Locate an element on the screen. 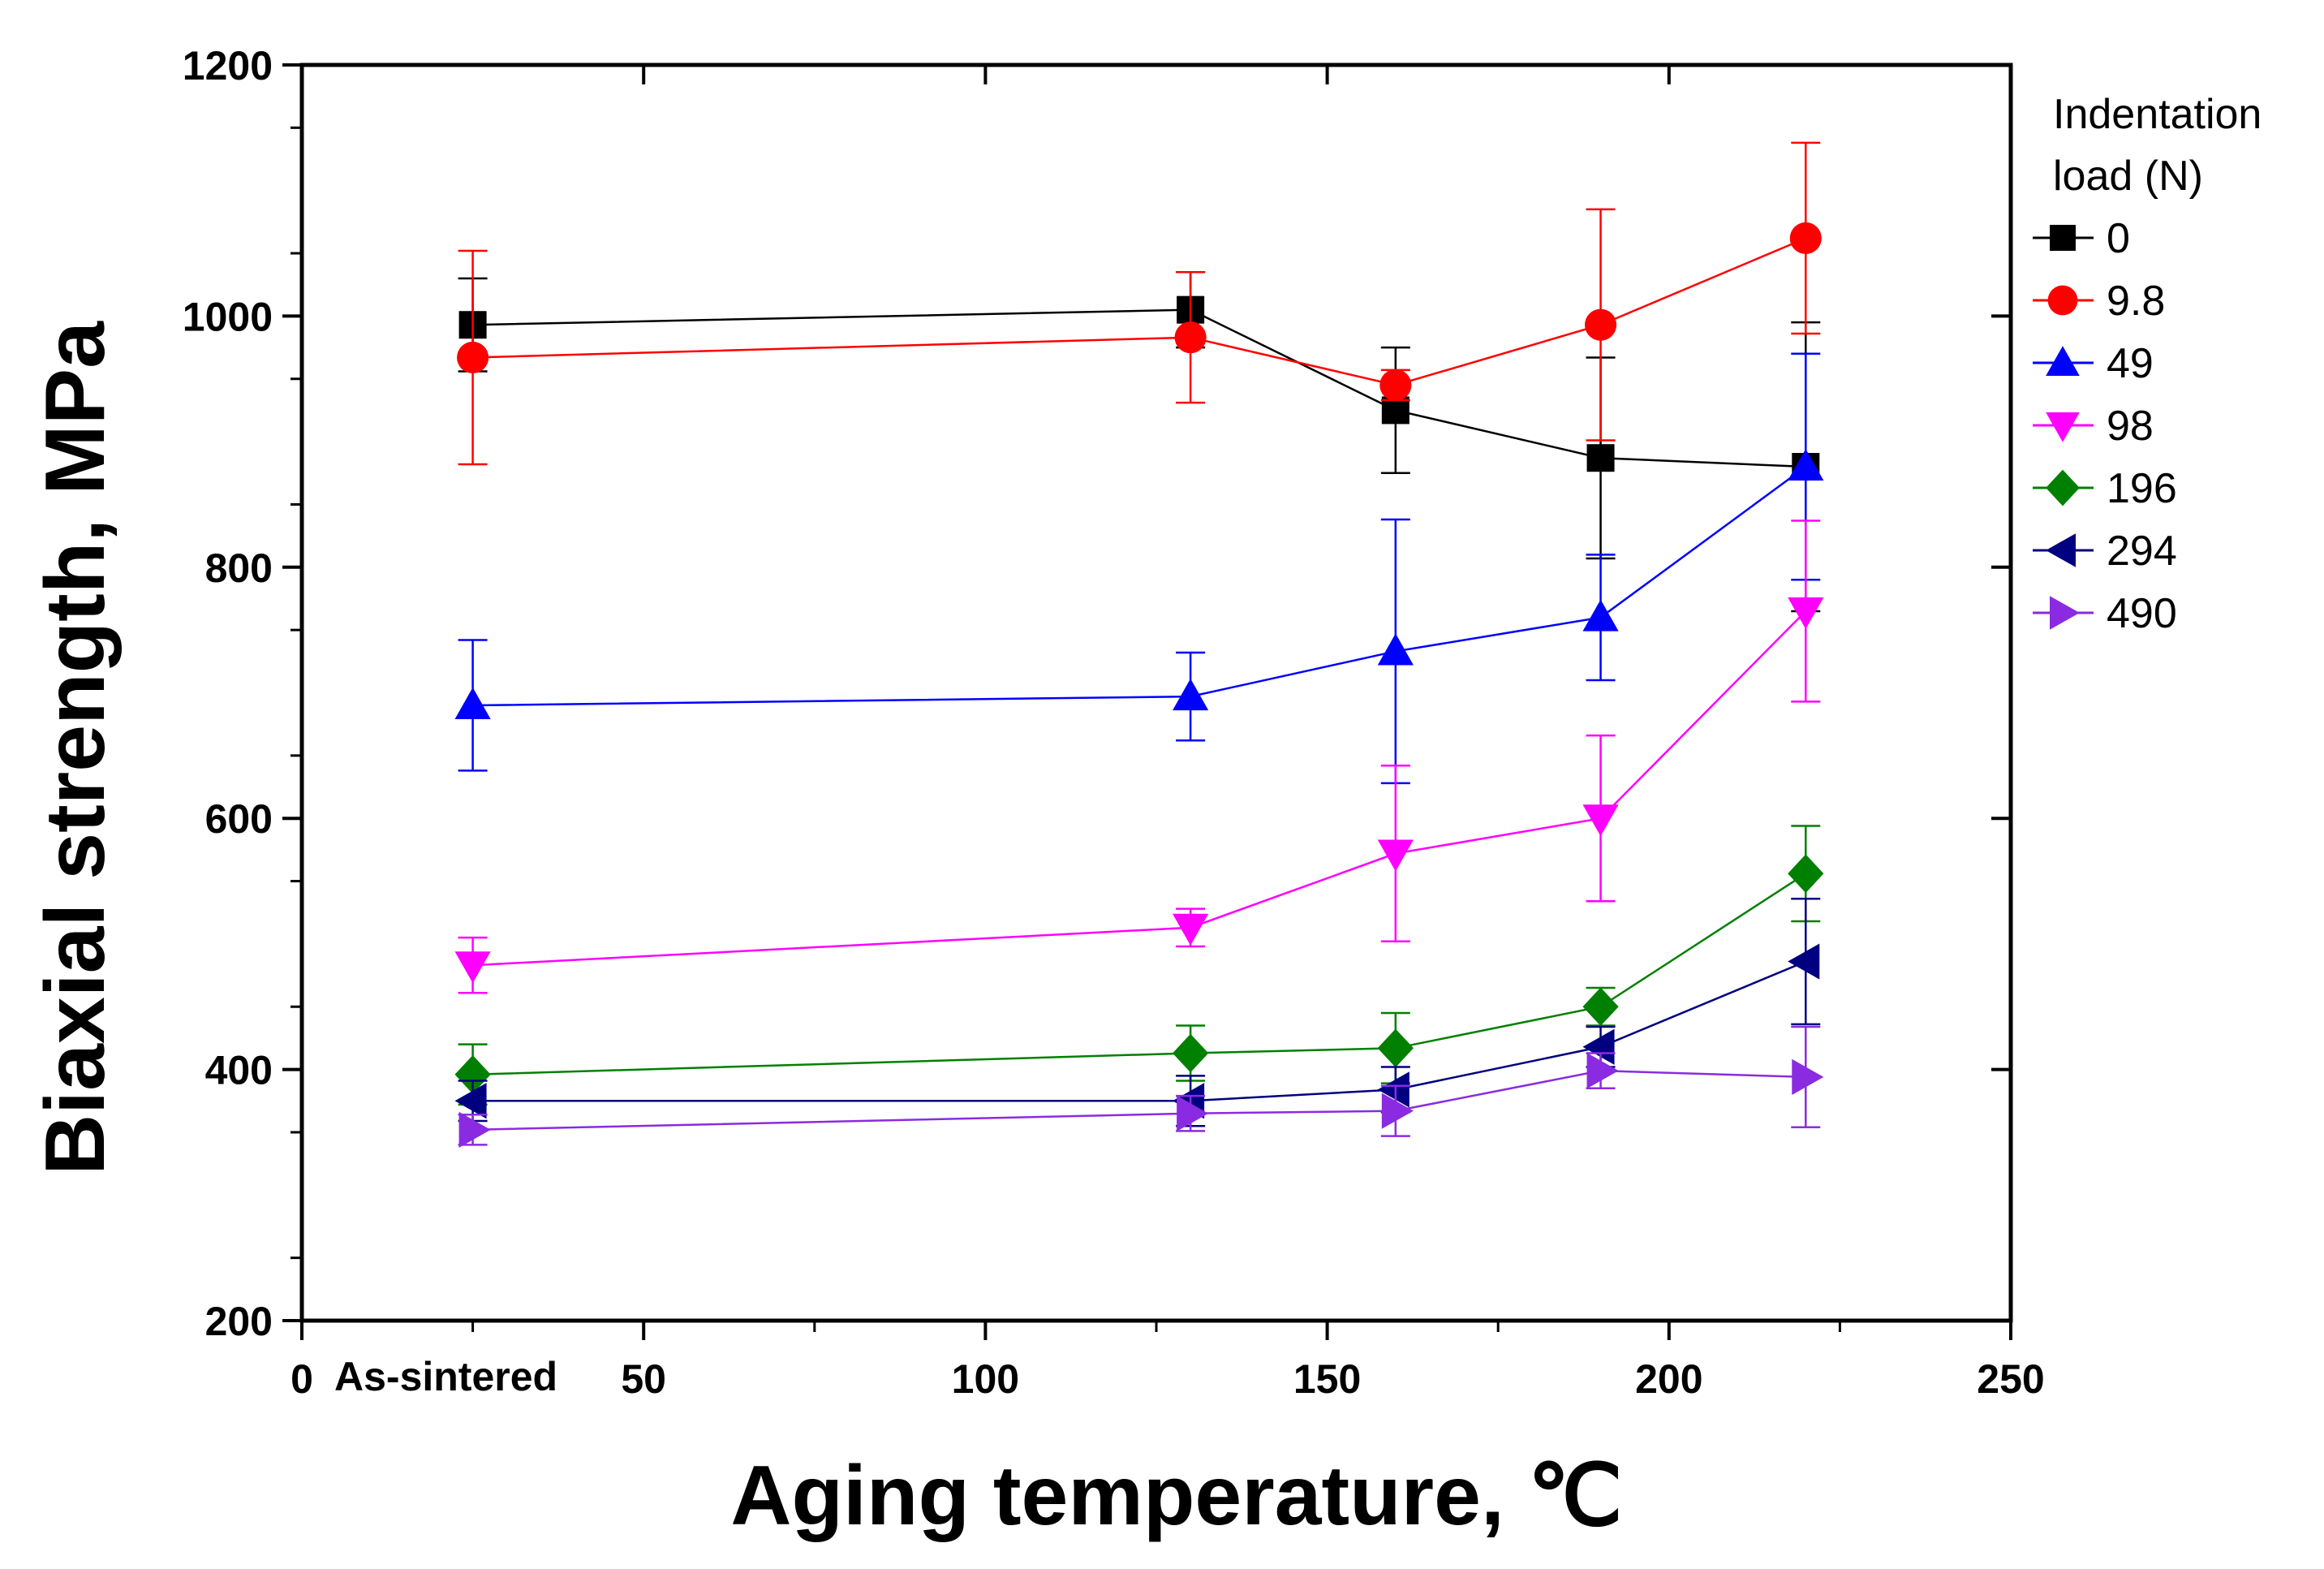  y-tick-label: 800 is located at coordinates (239, 568).